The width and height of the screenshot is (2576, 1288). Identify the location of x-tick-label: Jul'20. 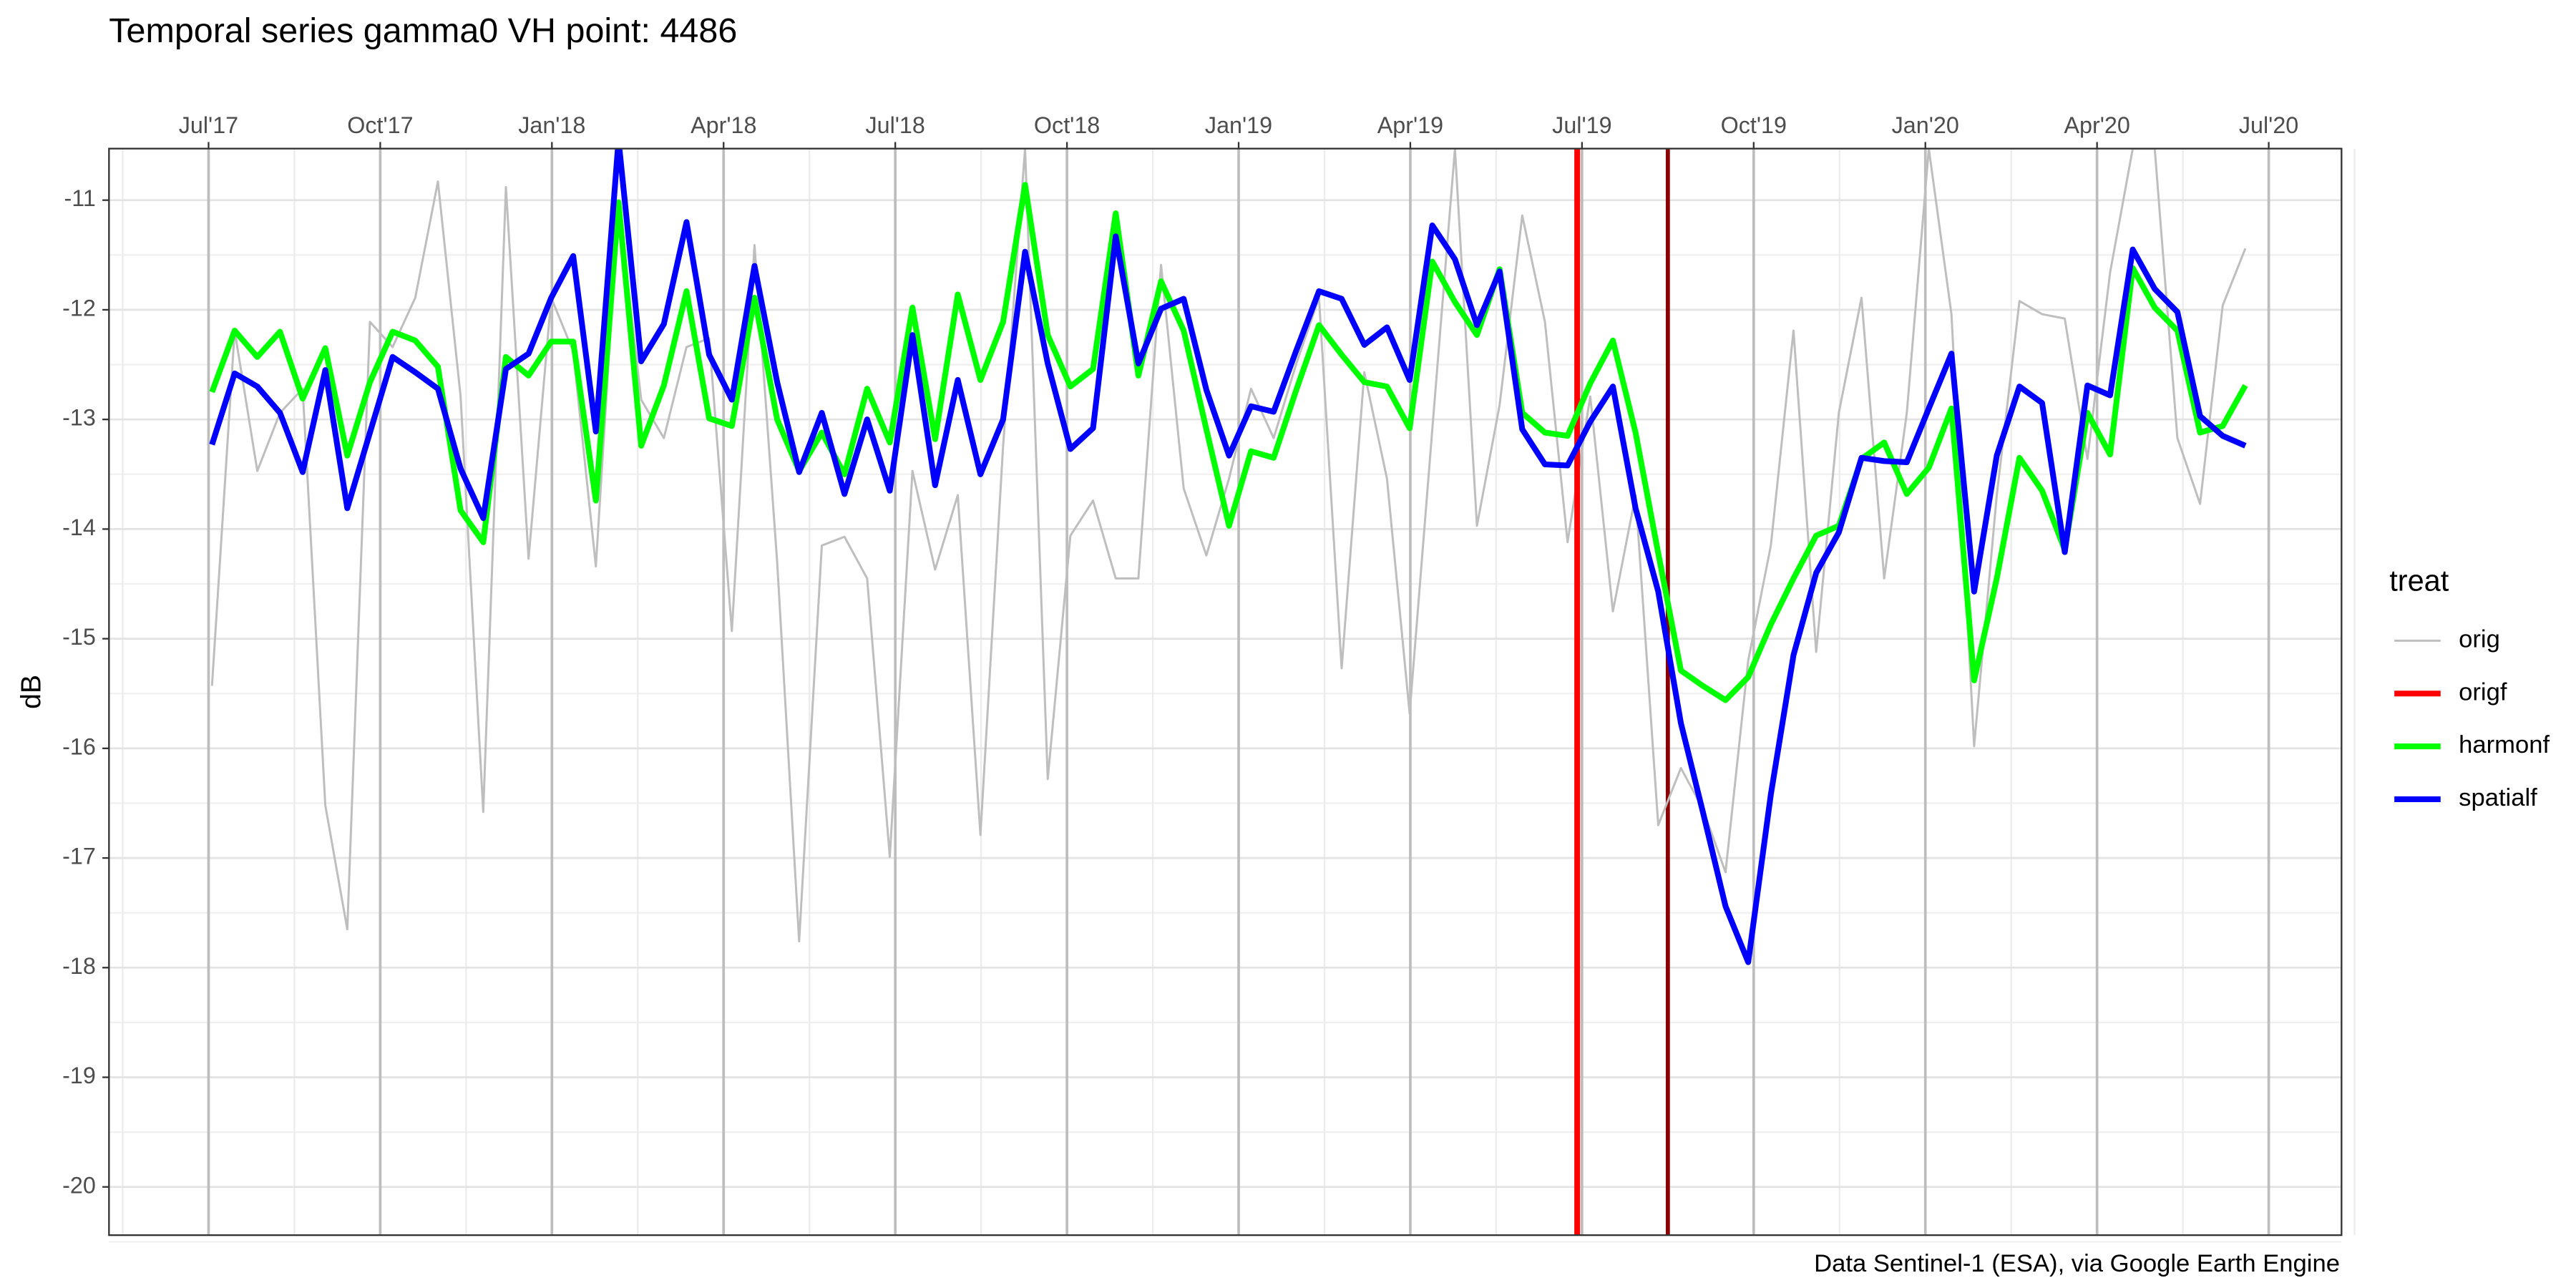
(2268, 125).